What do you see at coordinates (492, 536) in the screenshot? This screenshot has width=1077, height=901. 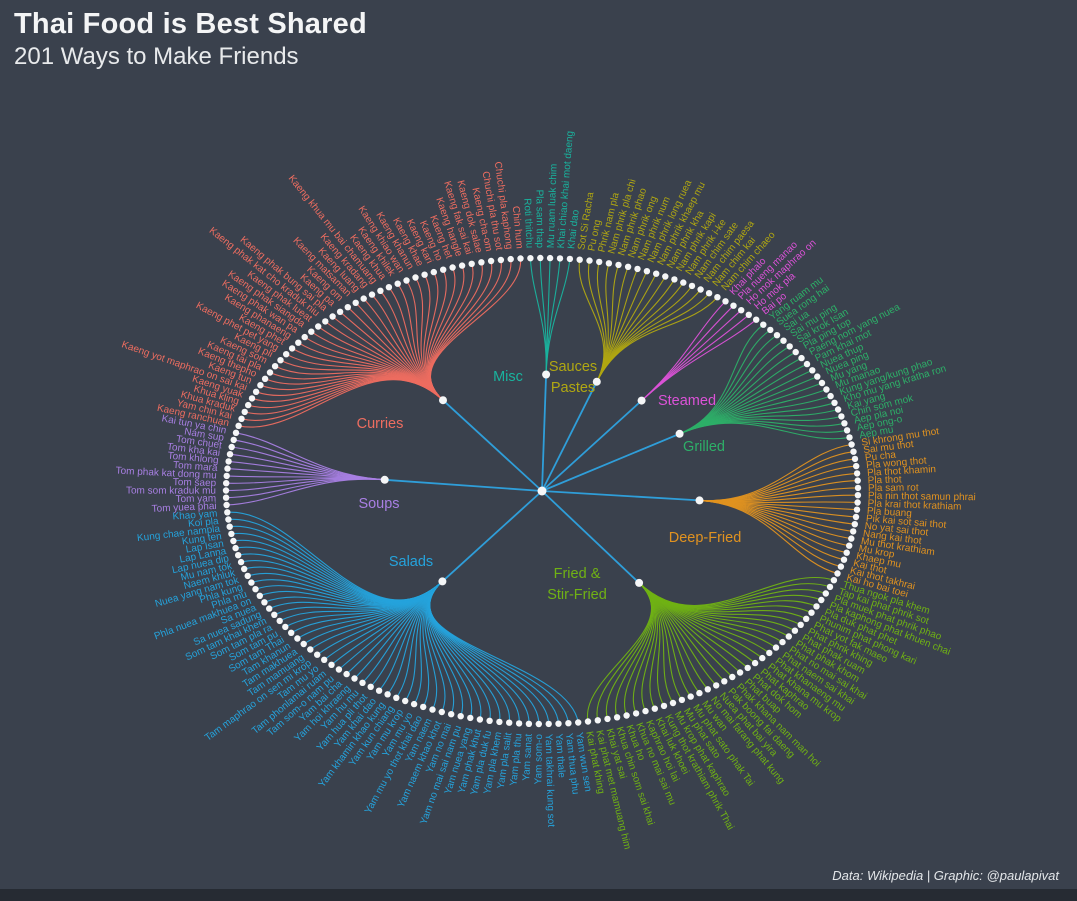 I see `spoke-line` at bounding box center [492, 536].